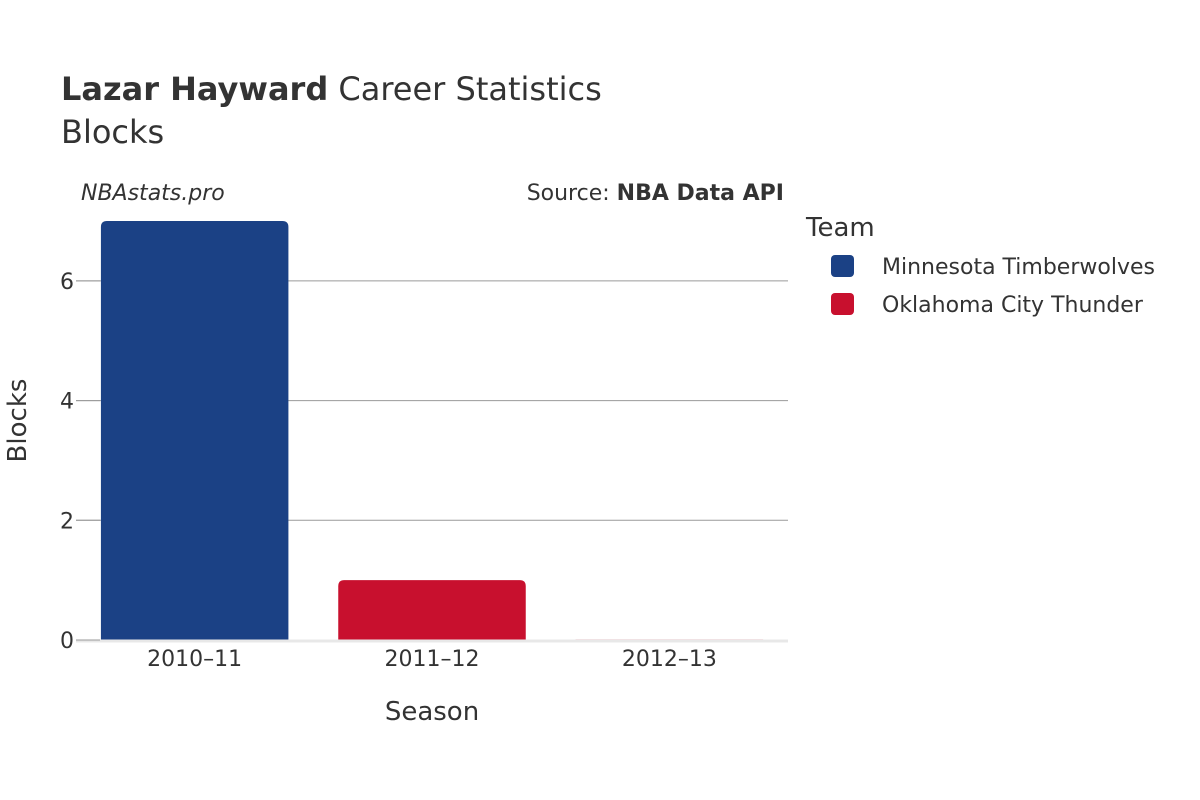 The height and width of the screenshot is (800, 1200). What do you see at coordinates (1018, 267) in the screenshot?
I see `legend-label: Minnesota Timberwolves` at bounding box center [1018, 267].